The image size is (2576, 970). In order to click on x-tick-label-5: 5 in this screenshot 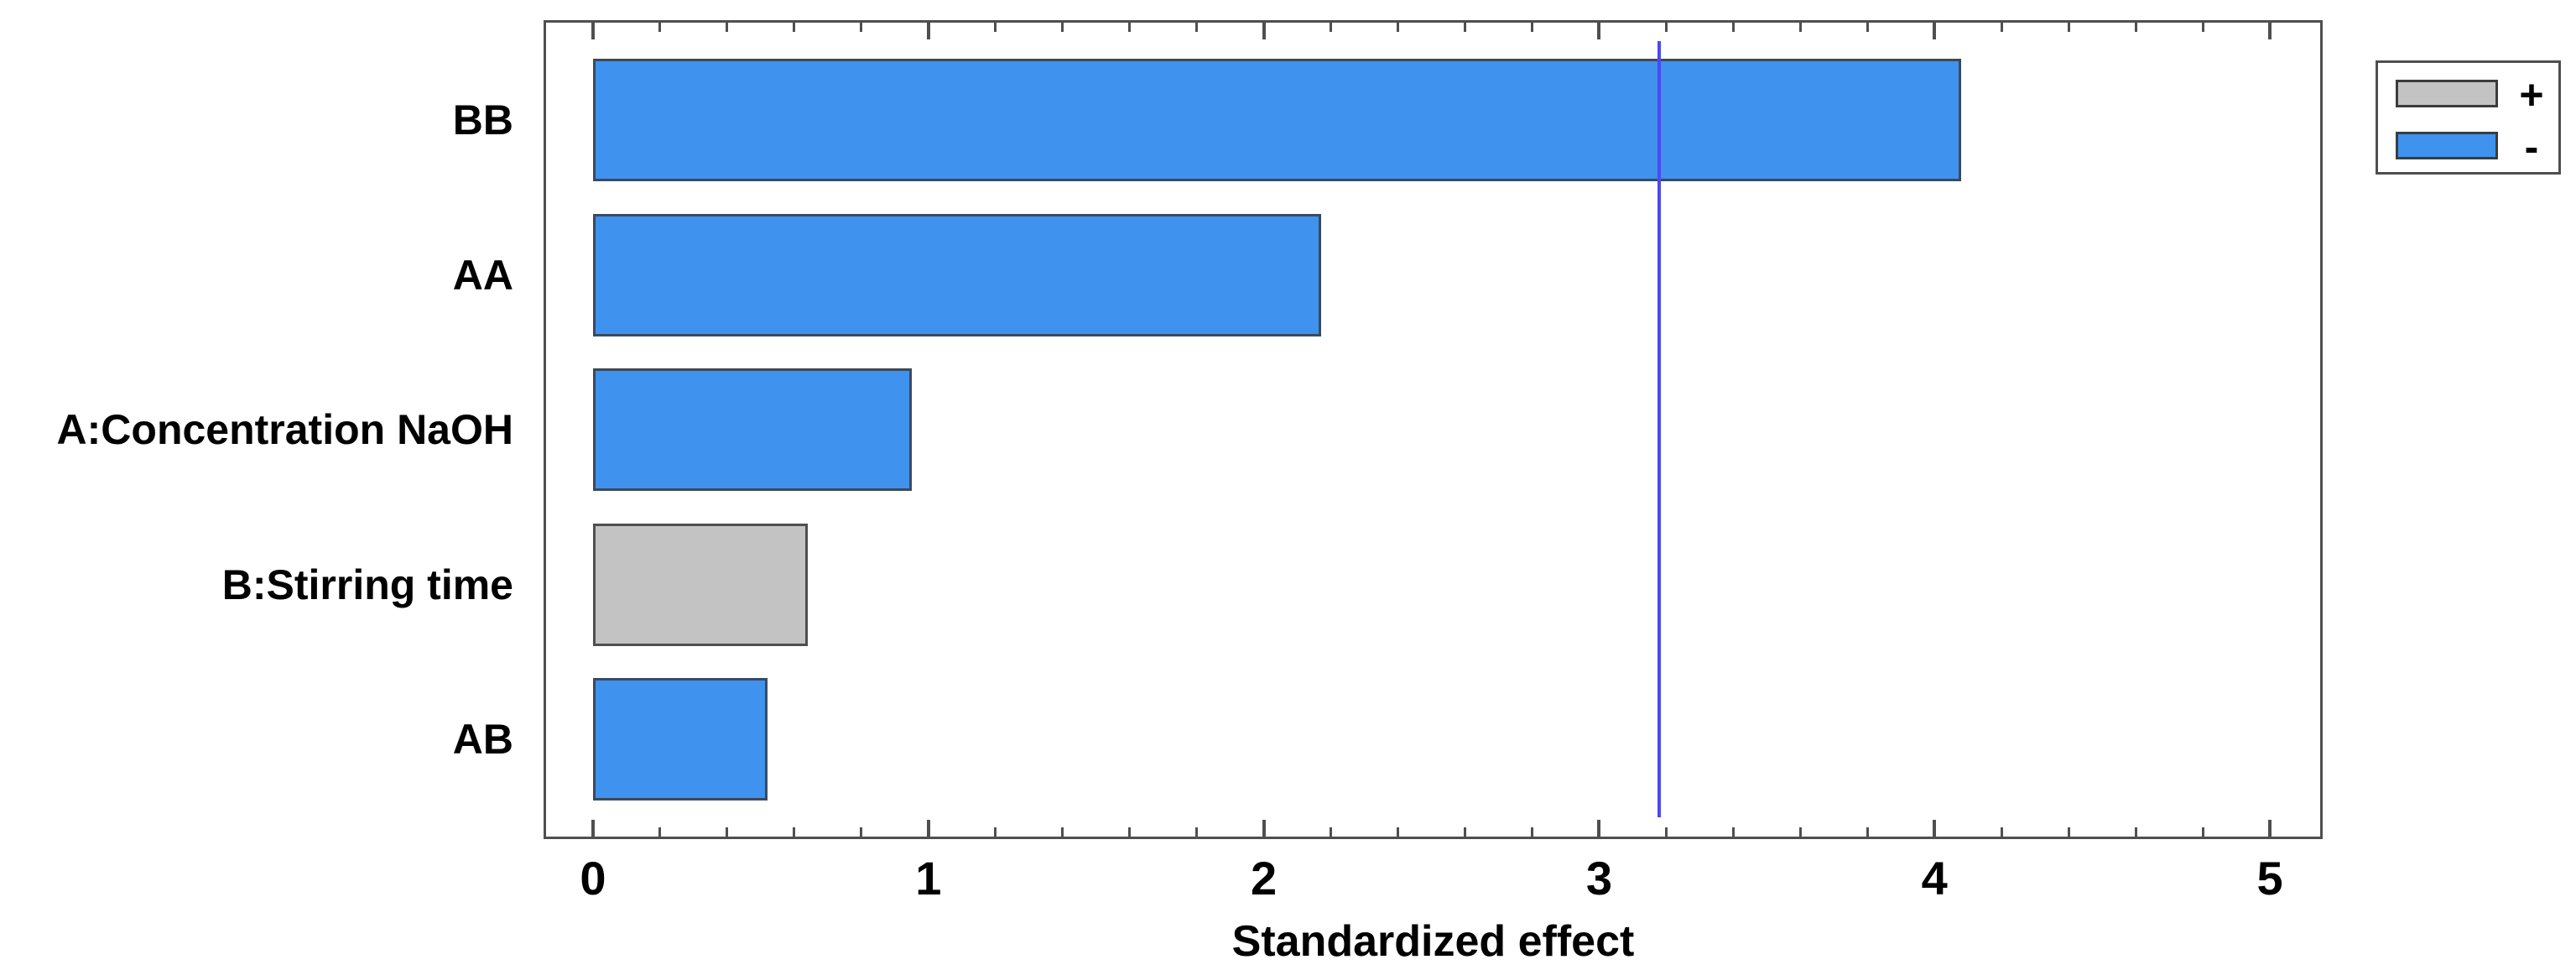, I will do `click(2269, 878)`.